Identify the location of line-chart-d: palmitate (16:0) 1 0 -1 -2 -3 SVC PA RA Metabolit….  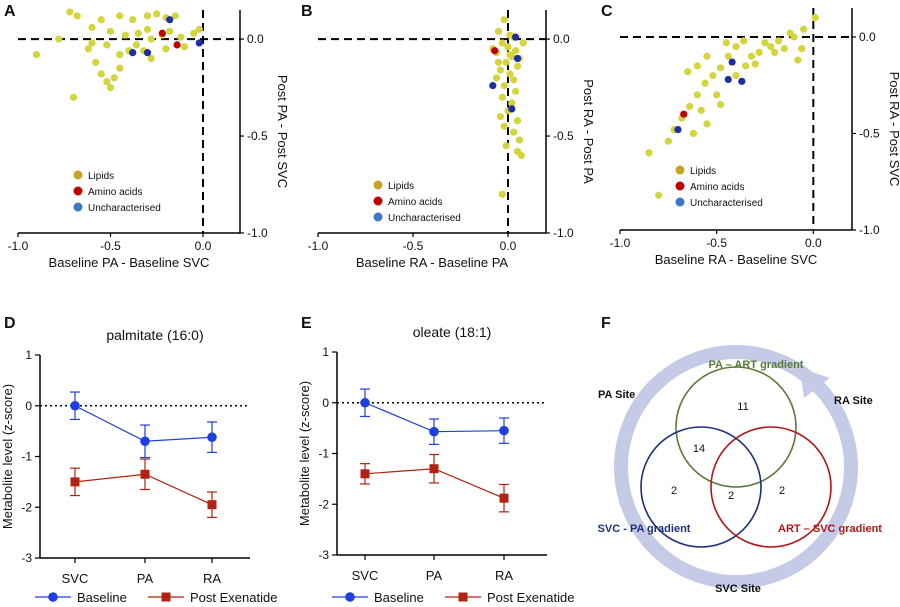
(138, 466).